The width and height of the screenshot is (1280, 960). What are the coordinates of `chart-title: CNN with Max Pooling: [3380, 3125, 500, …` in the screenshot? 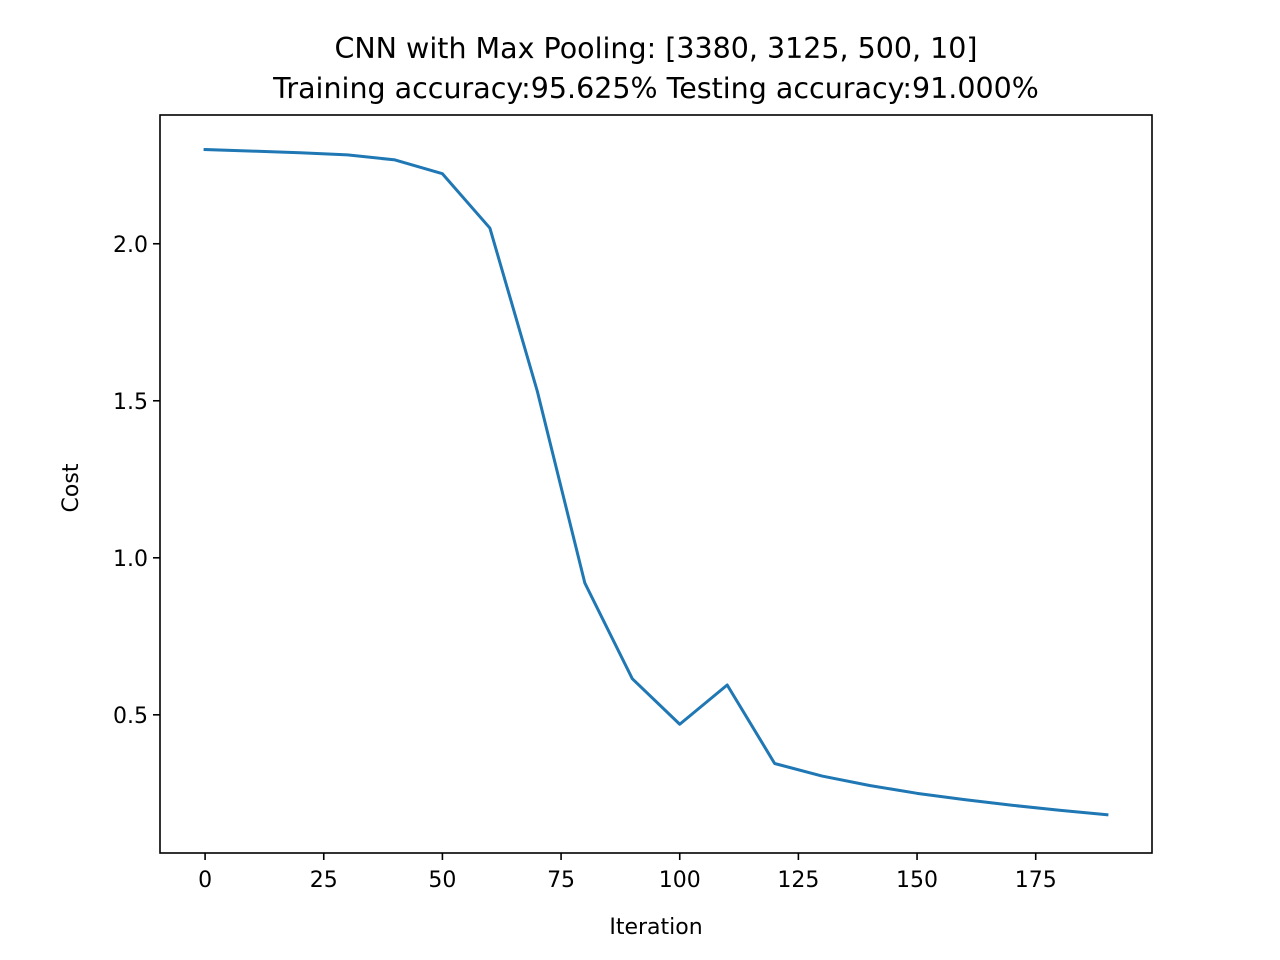 It's located at (655, 48).